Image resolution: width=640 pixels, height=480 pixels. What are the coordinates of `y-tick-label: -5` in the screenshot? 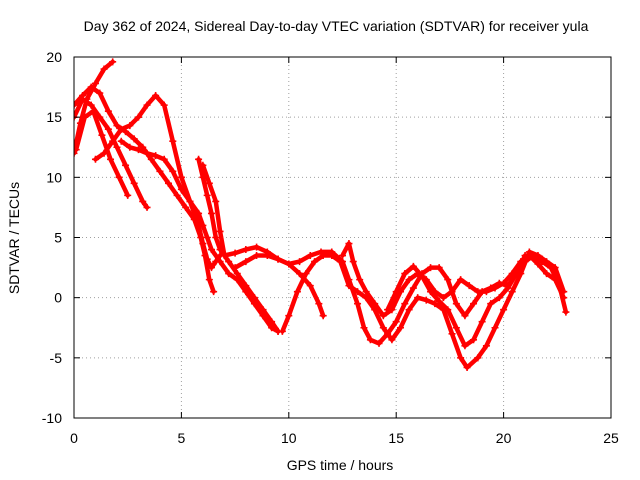 It's located at (56, 358).